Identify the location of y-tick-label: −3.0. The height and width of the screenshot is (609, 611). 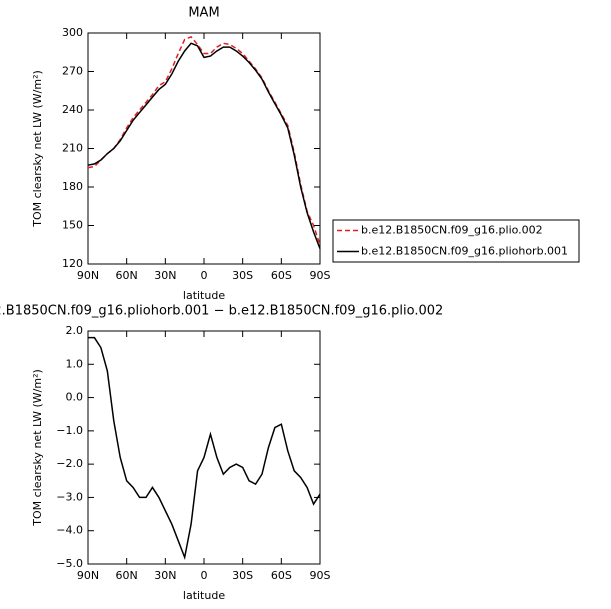
(69, 496).